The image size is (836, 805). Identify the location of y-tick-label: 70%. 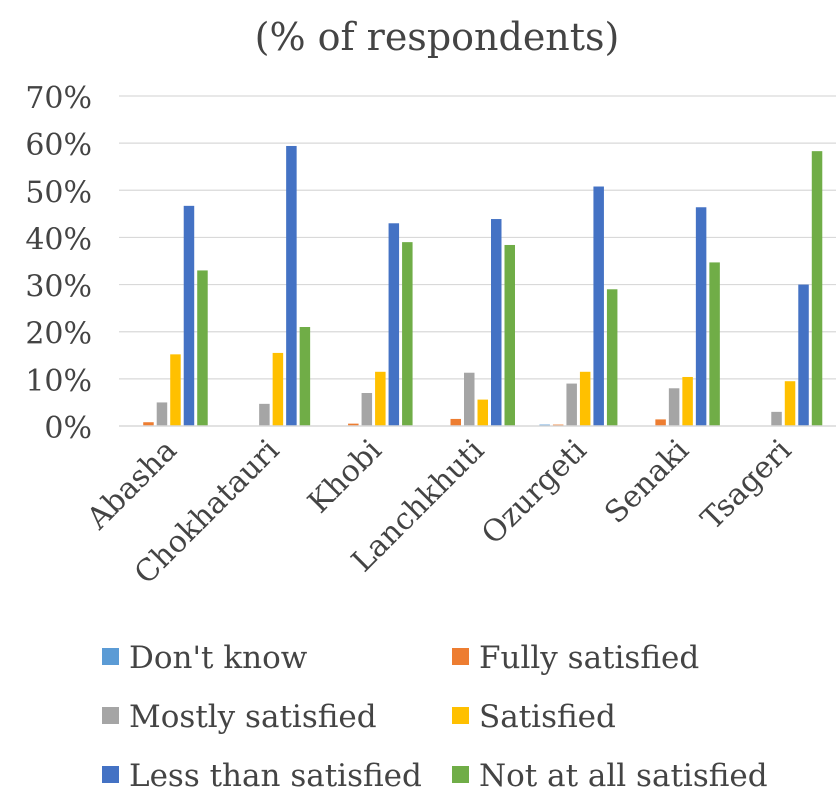
(58, 98).